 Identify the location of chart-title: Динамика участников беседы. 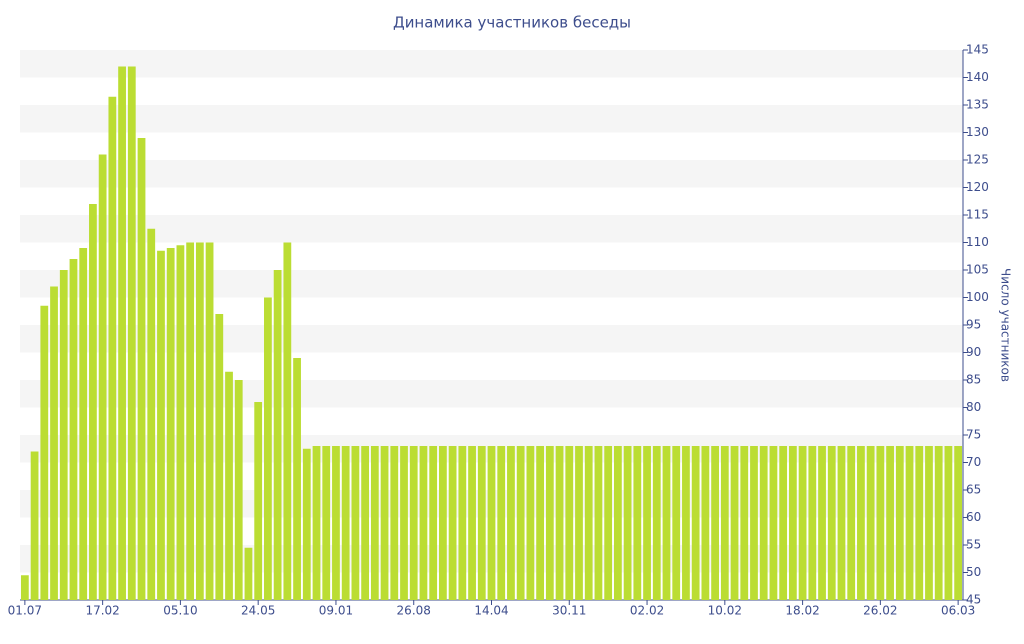
(512, 23).